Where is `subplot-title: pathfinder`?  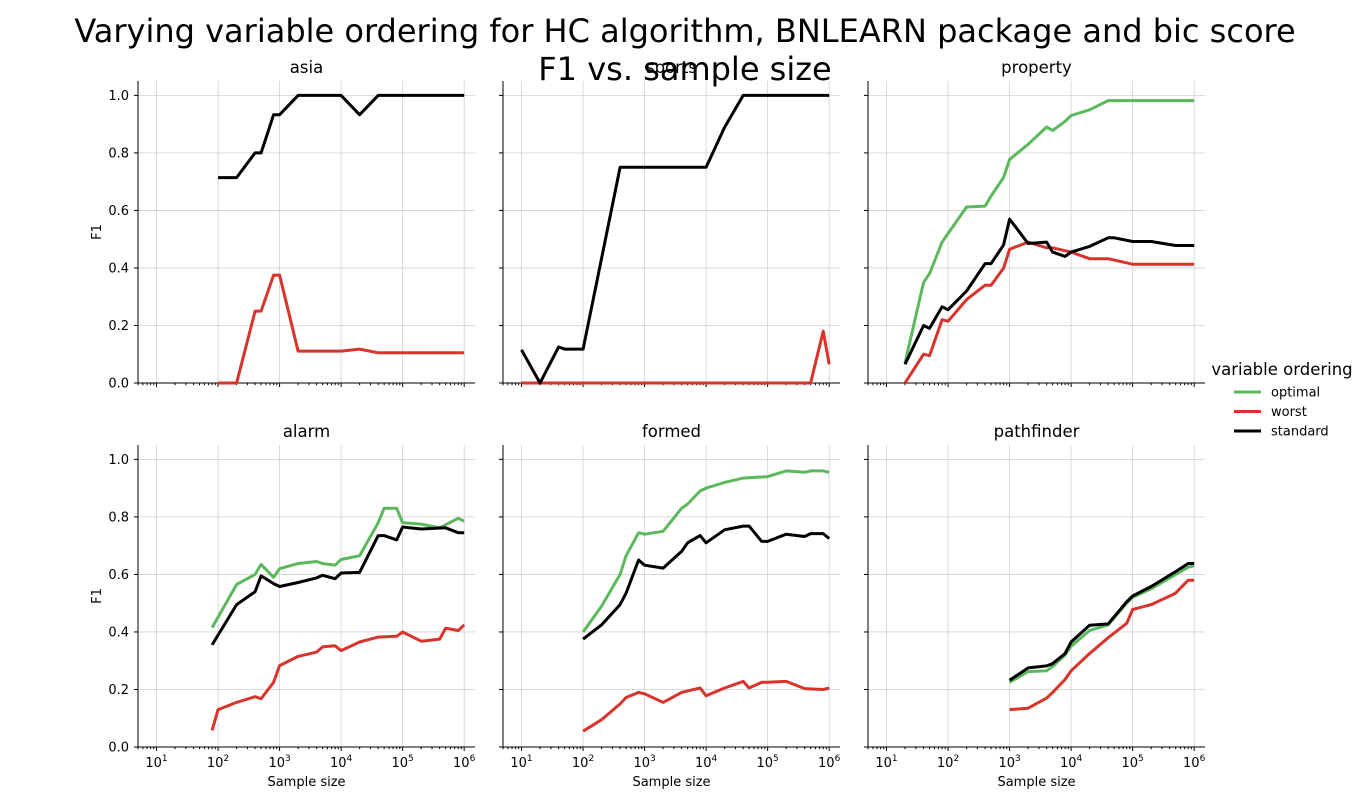
subplot-title: pathfinder is located at coordinates (1037, 431).